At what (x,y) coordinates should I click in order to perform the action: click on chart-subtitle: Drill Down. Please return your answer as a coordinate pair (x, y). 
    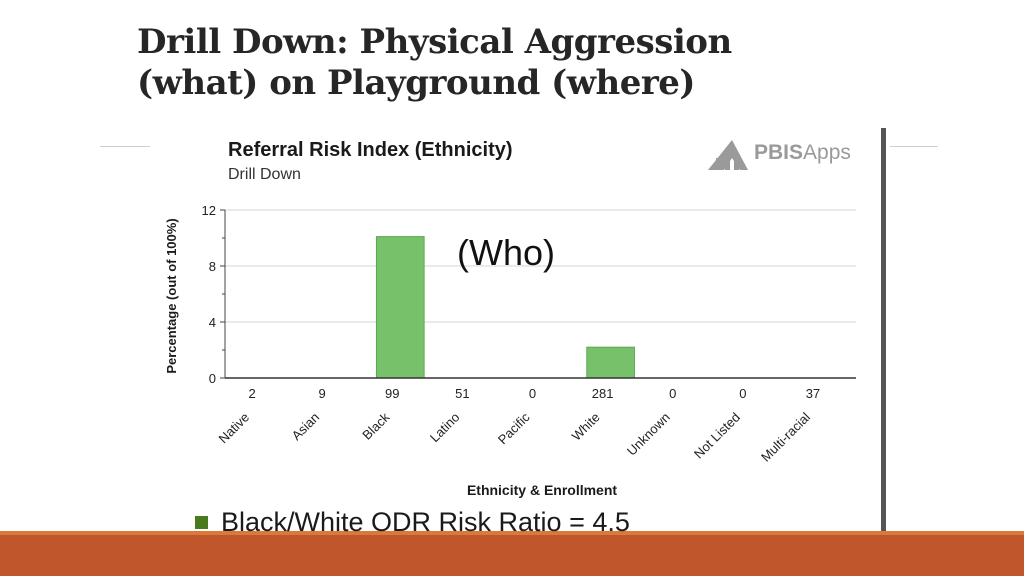
    Looking at the image, I should click on (264, 174).